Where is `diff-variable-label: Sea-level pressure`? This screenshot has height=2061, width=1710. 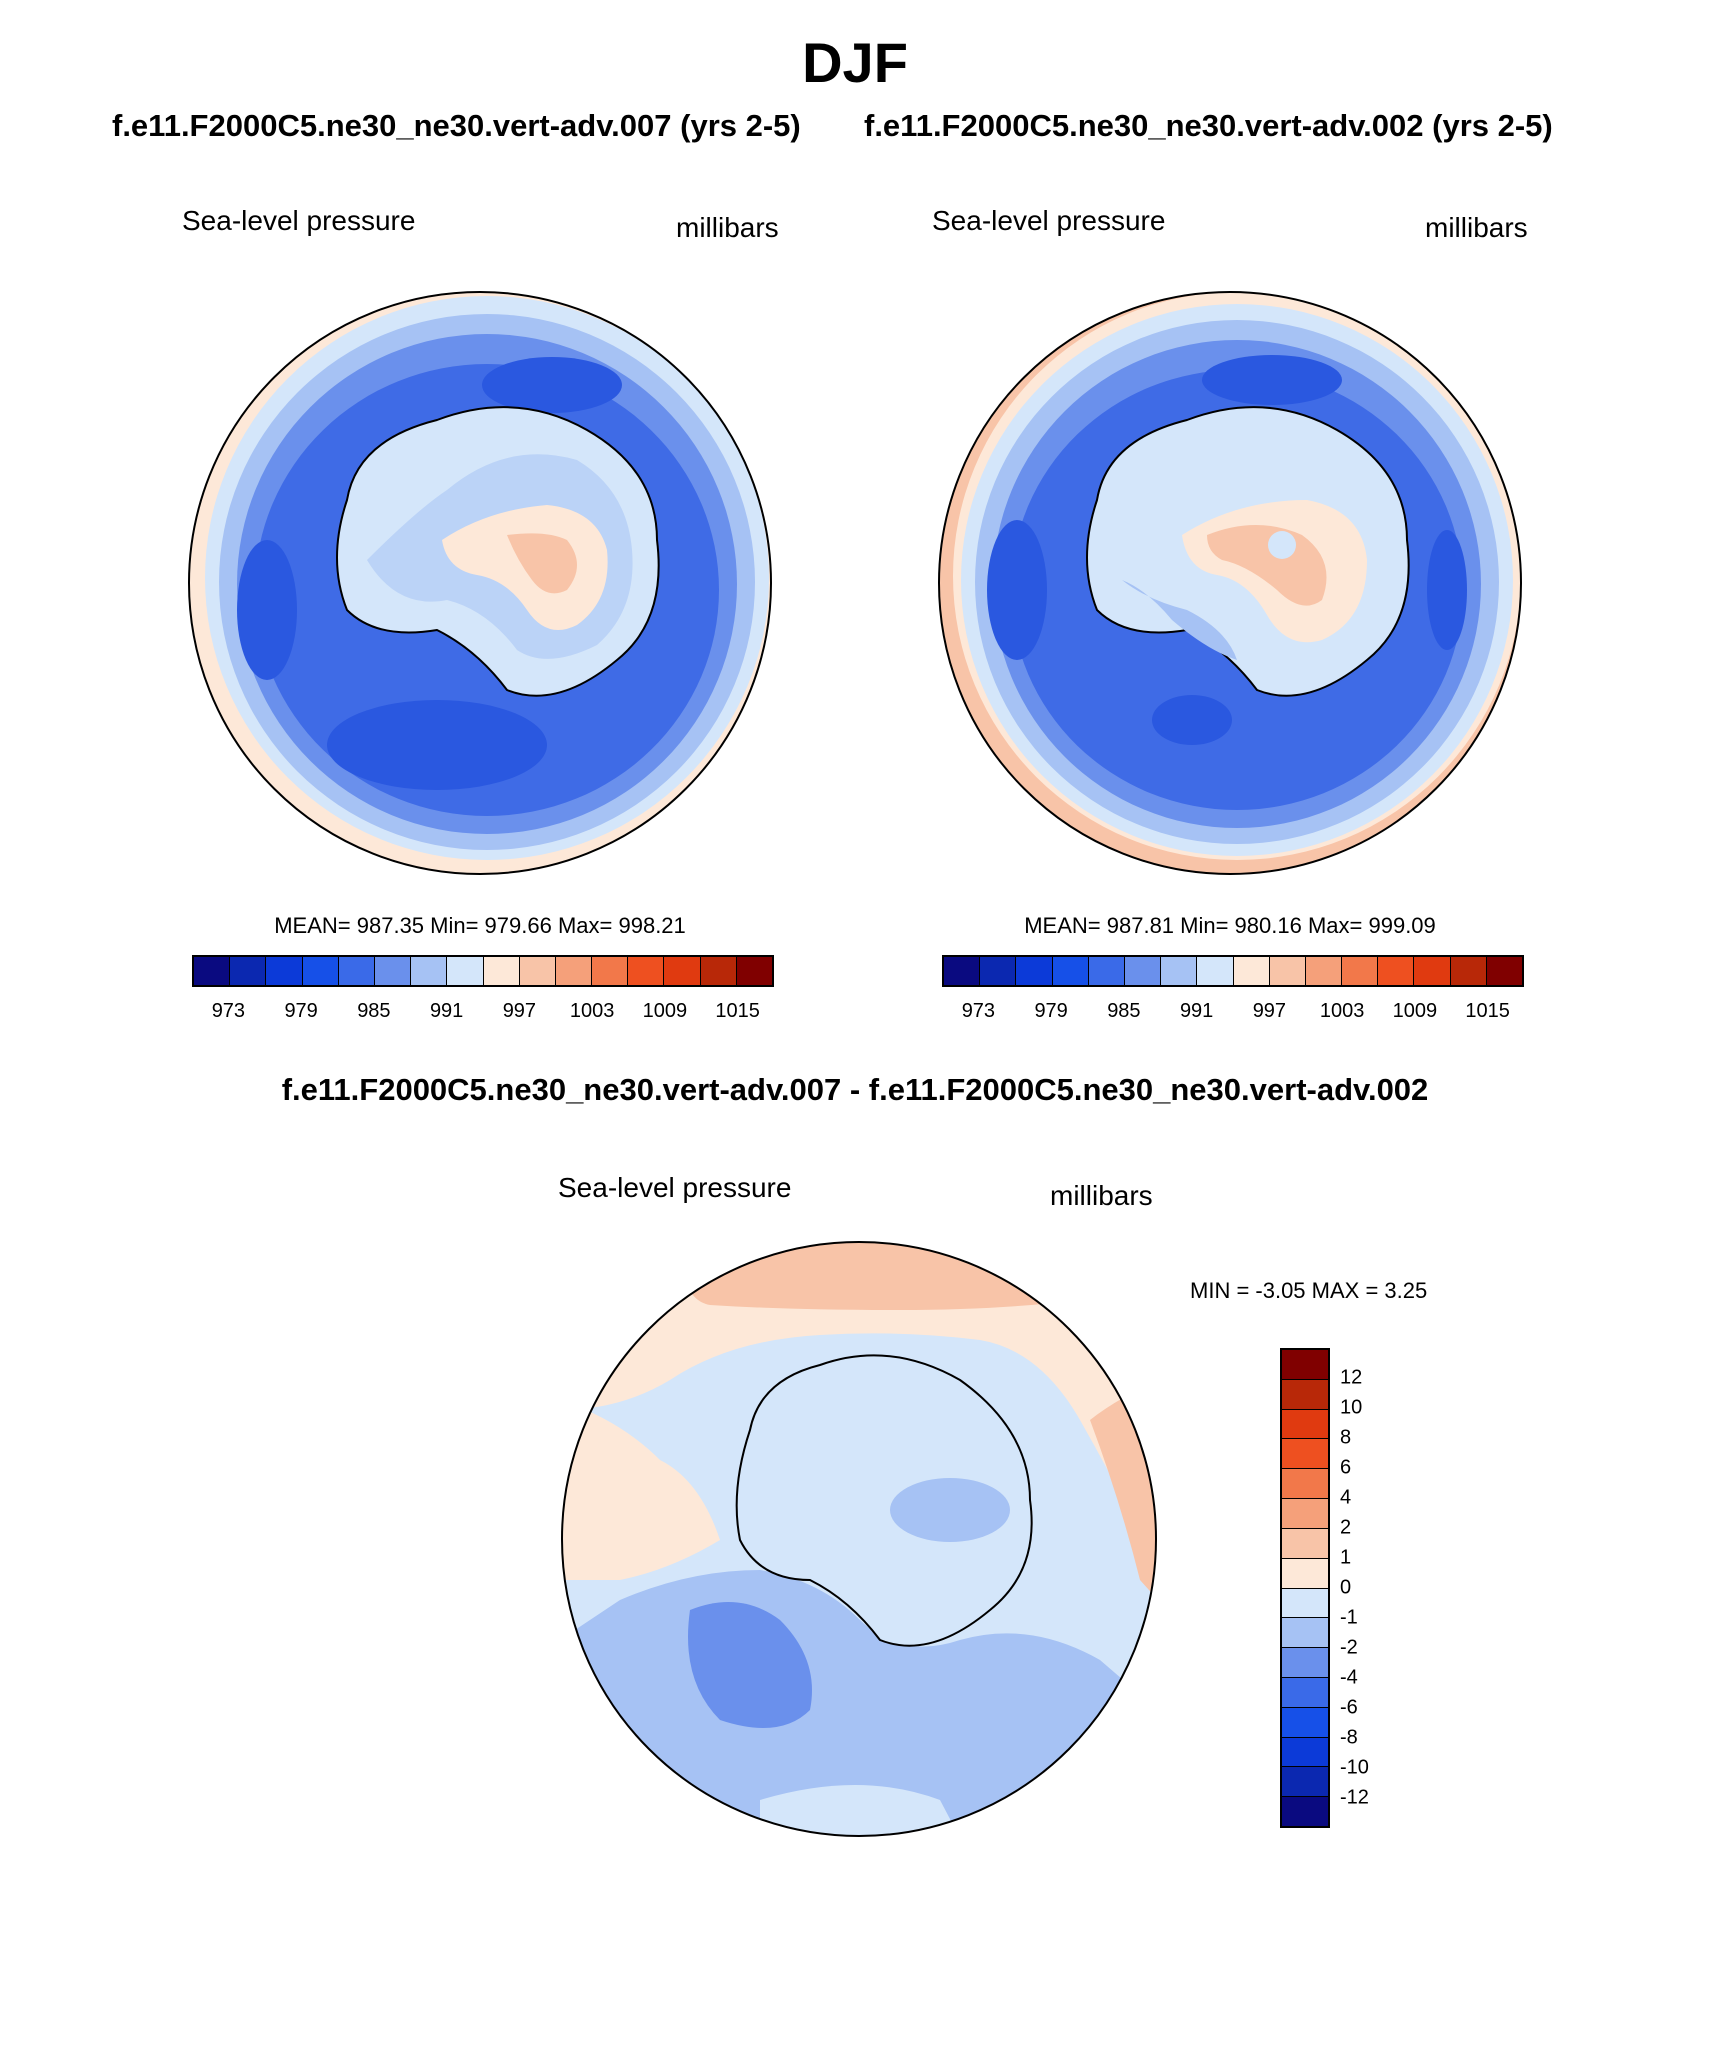 diff-variable-label: Sea-level pressure is located at coordinates (675, 1187).